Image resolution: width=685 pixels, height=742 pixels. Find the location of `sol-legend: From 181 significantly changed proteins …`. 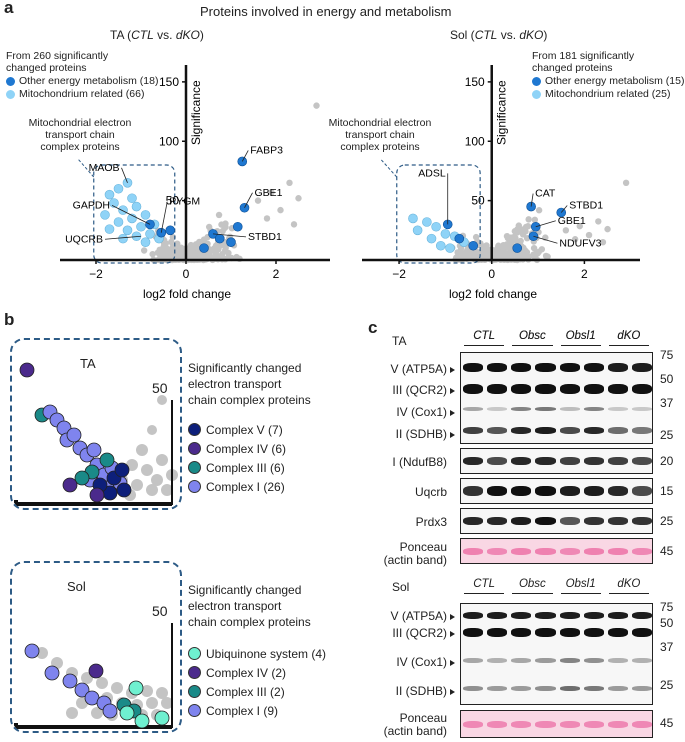

sol-legend: From 181 significantly changed proteins … is located at coordinates (608, 75).